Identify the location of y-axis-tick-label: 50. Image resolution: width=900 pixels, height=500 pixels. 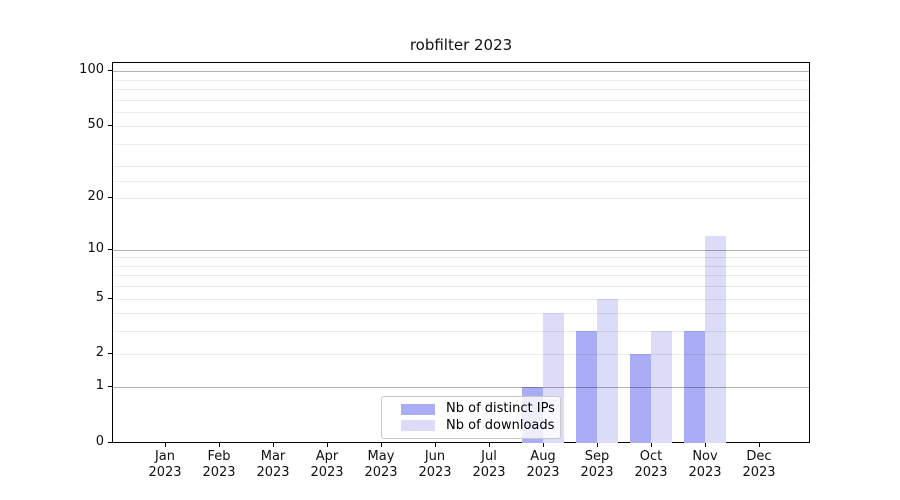
(95, 125).